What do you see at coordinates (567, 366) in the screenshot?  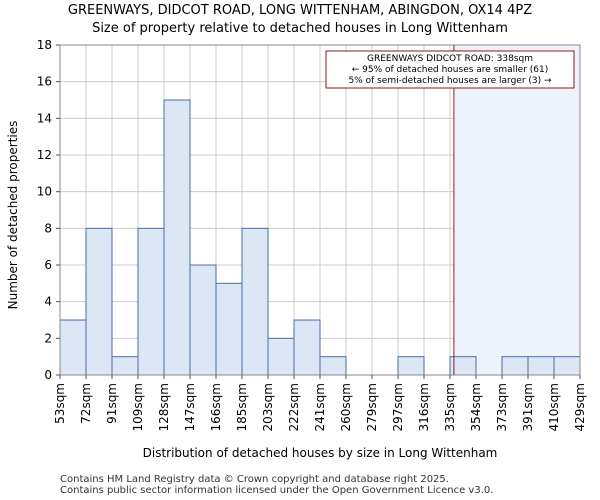 I see `bar-410sqm` at bounding box center [567, 366].